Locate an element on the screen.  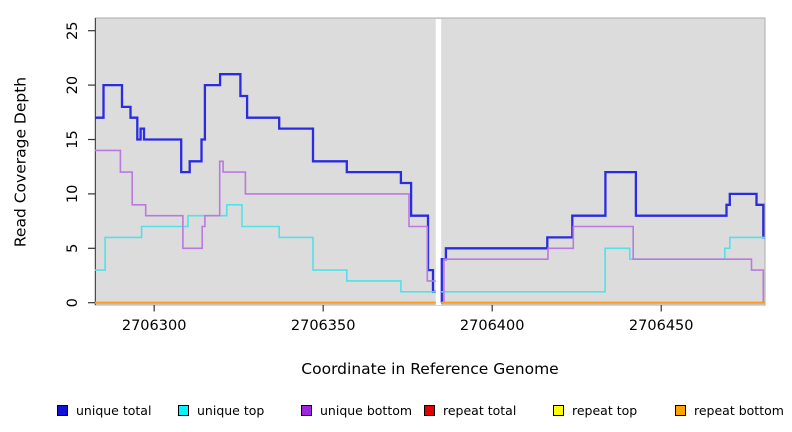
y-axis-title: Read Coverage Depth is located at coordinates (20, 162).